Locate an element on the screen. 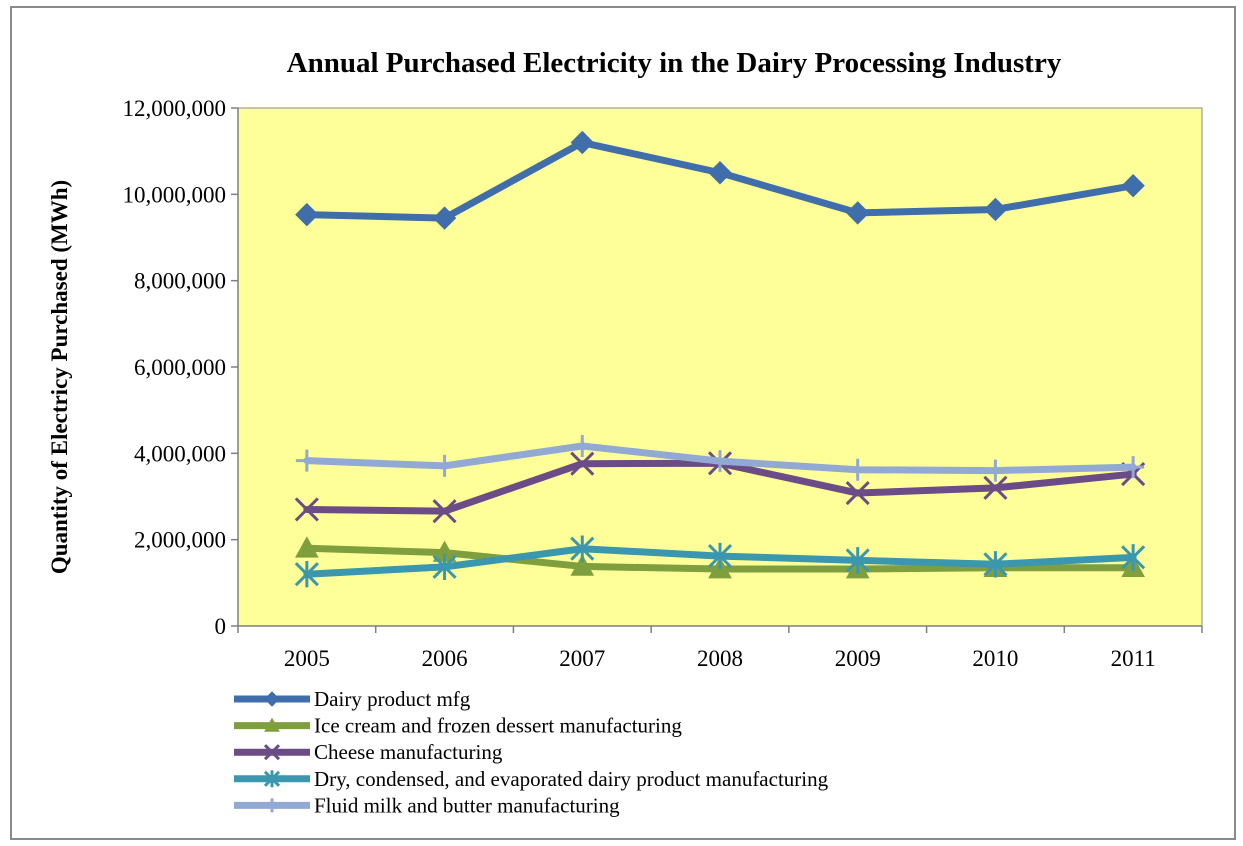 Image resolution: width=1243 pixels, height=846 pixels. legend-item: Fluid milk and butter manufacturing is located at coordinates (427, 805).